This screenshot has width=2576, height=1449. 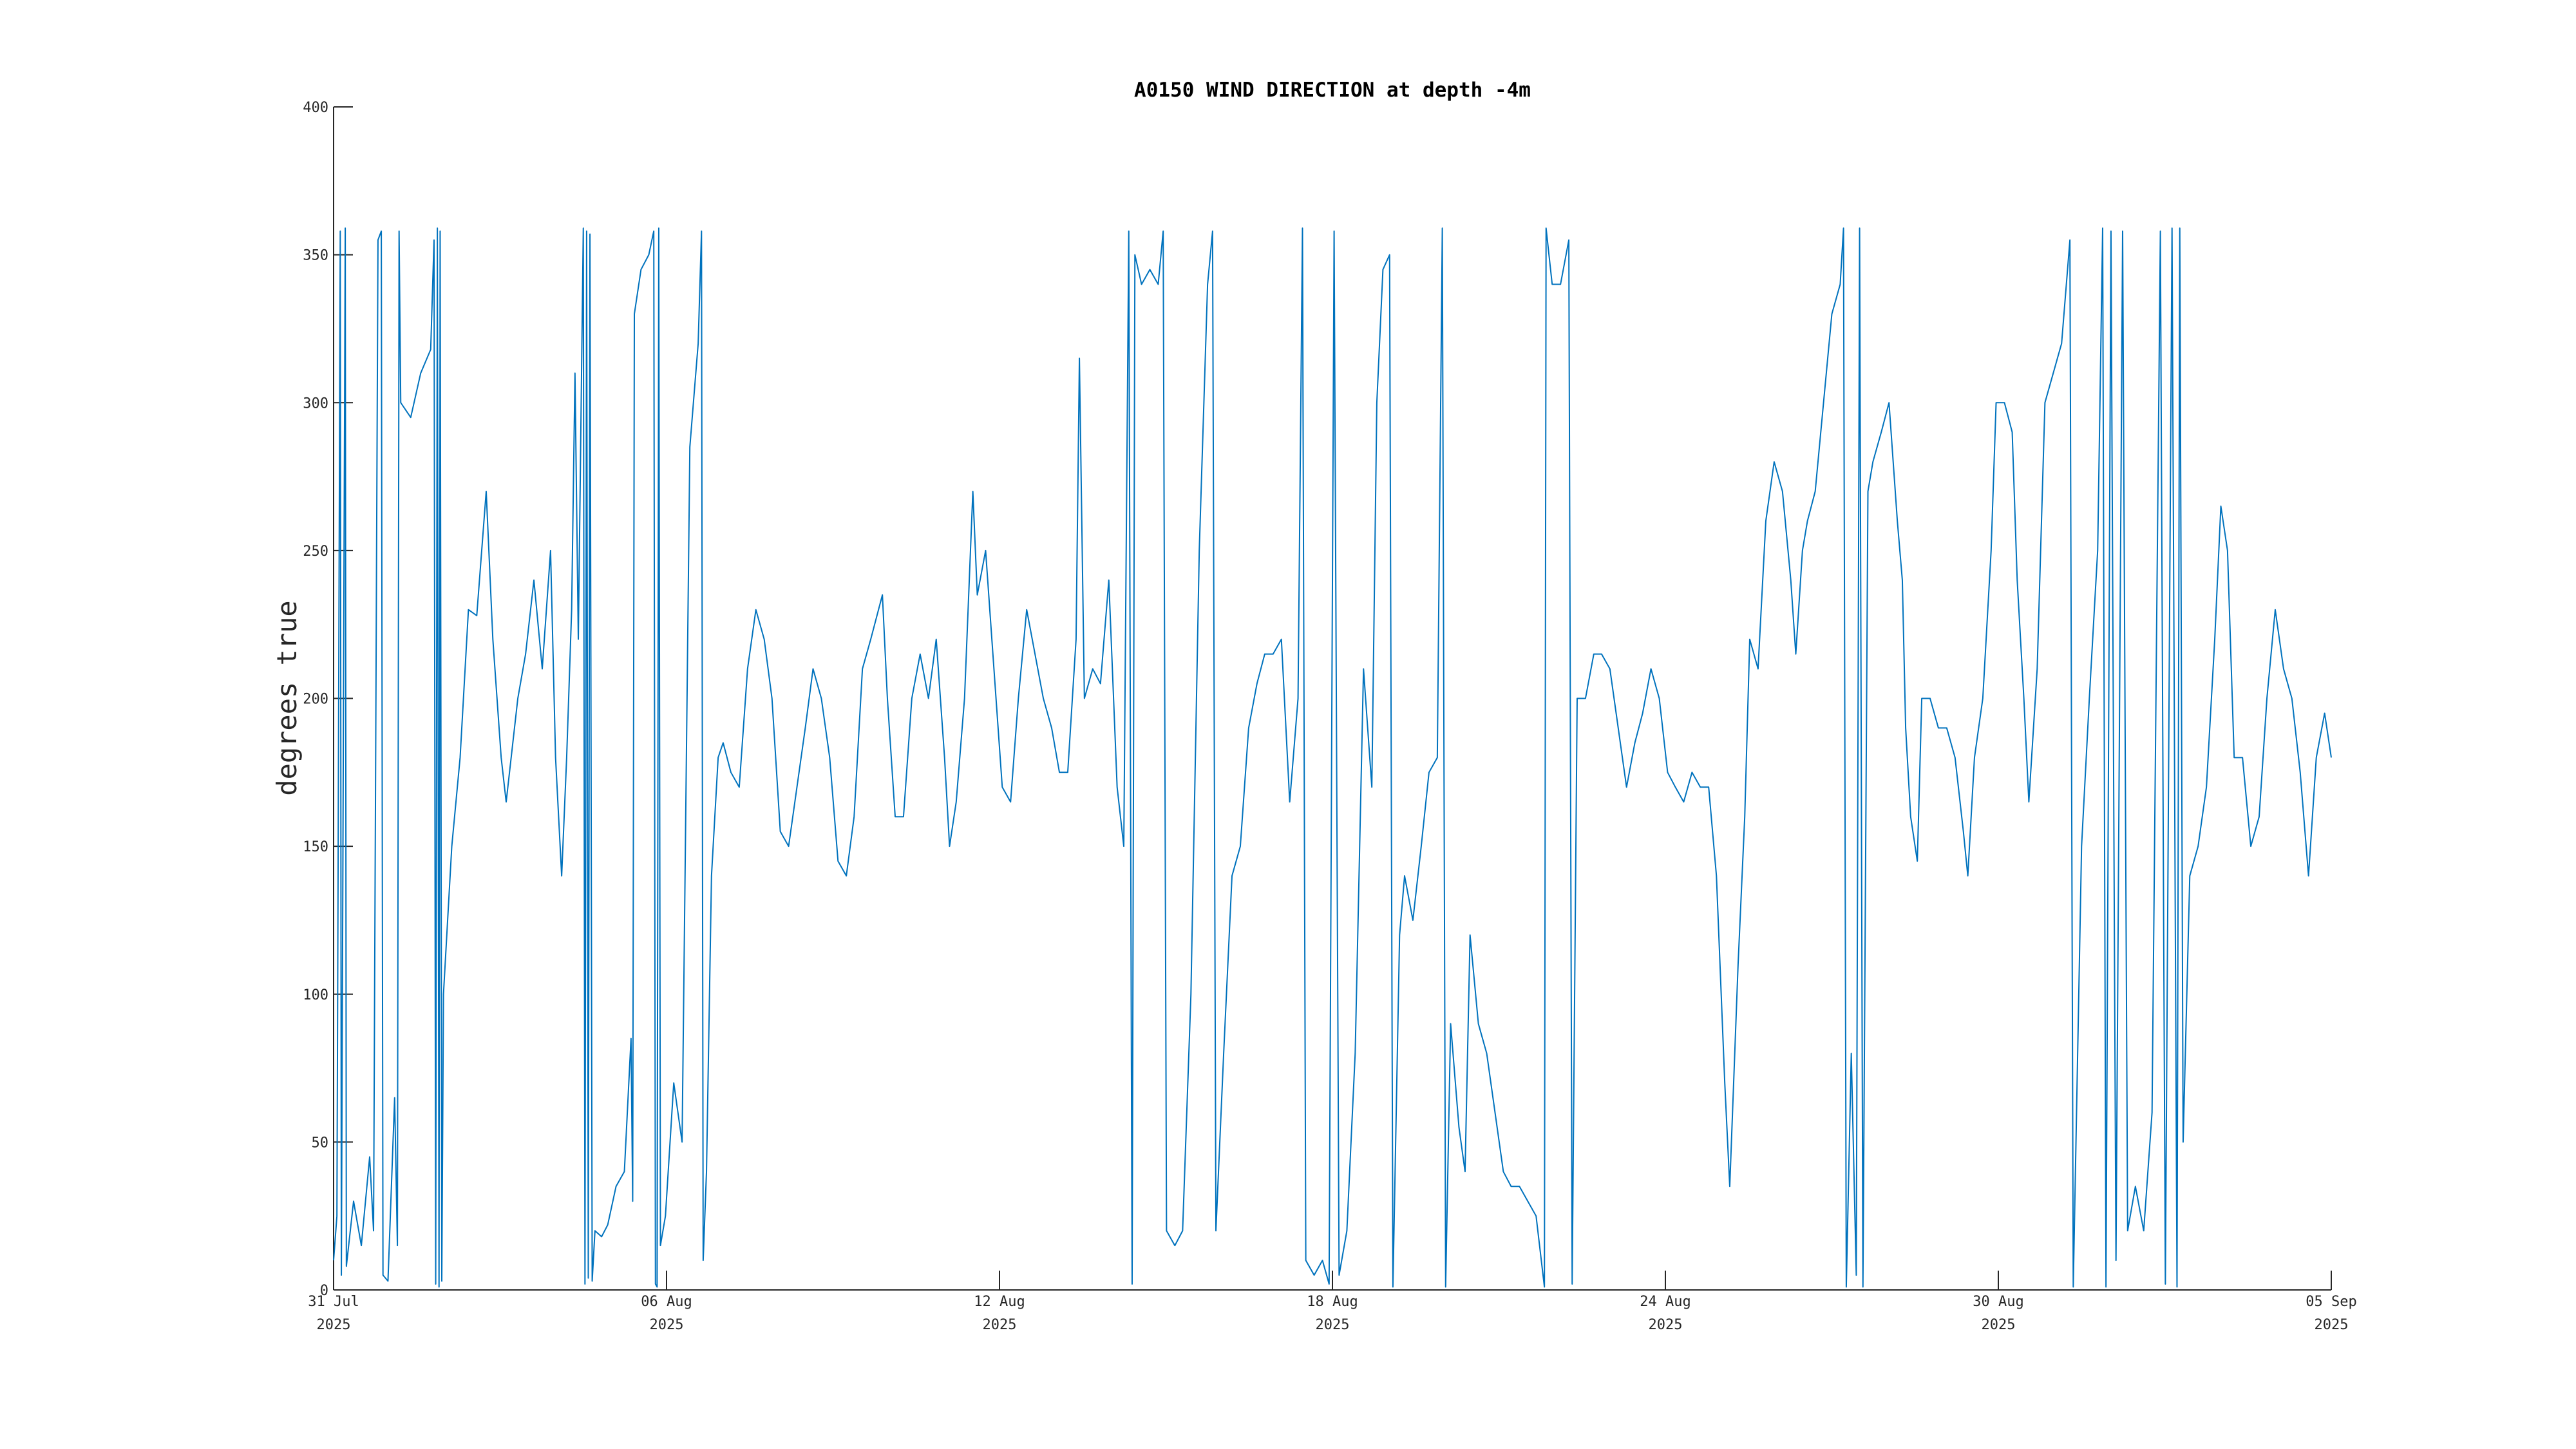 I want to click on x-tick-label: 05 Sep, so click(x=2331, y=1302).